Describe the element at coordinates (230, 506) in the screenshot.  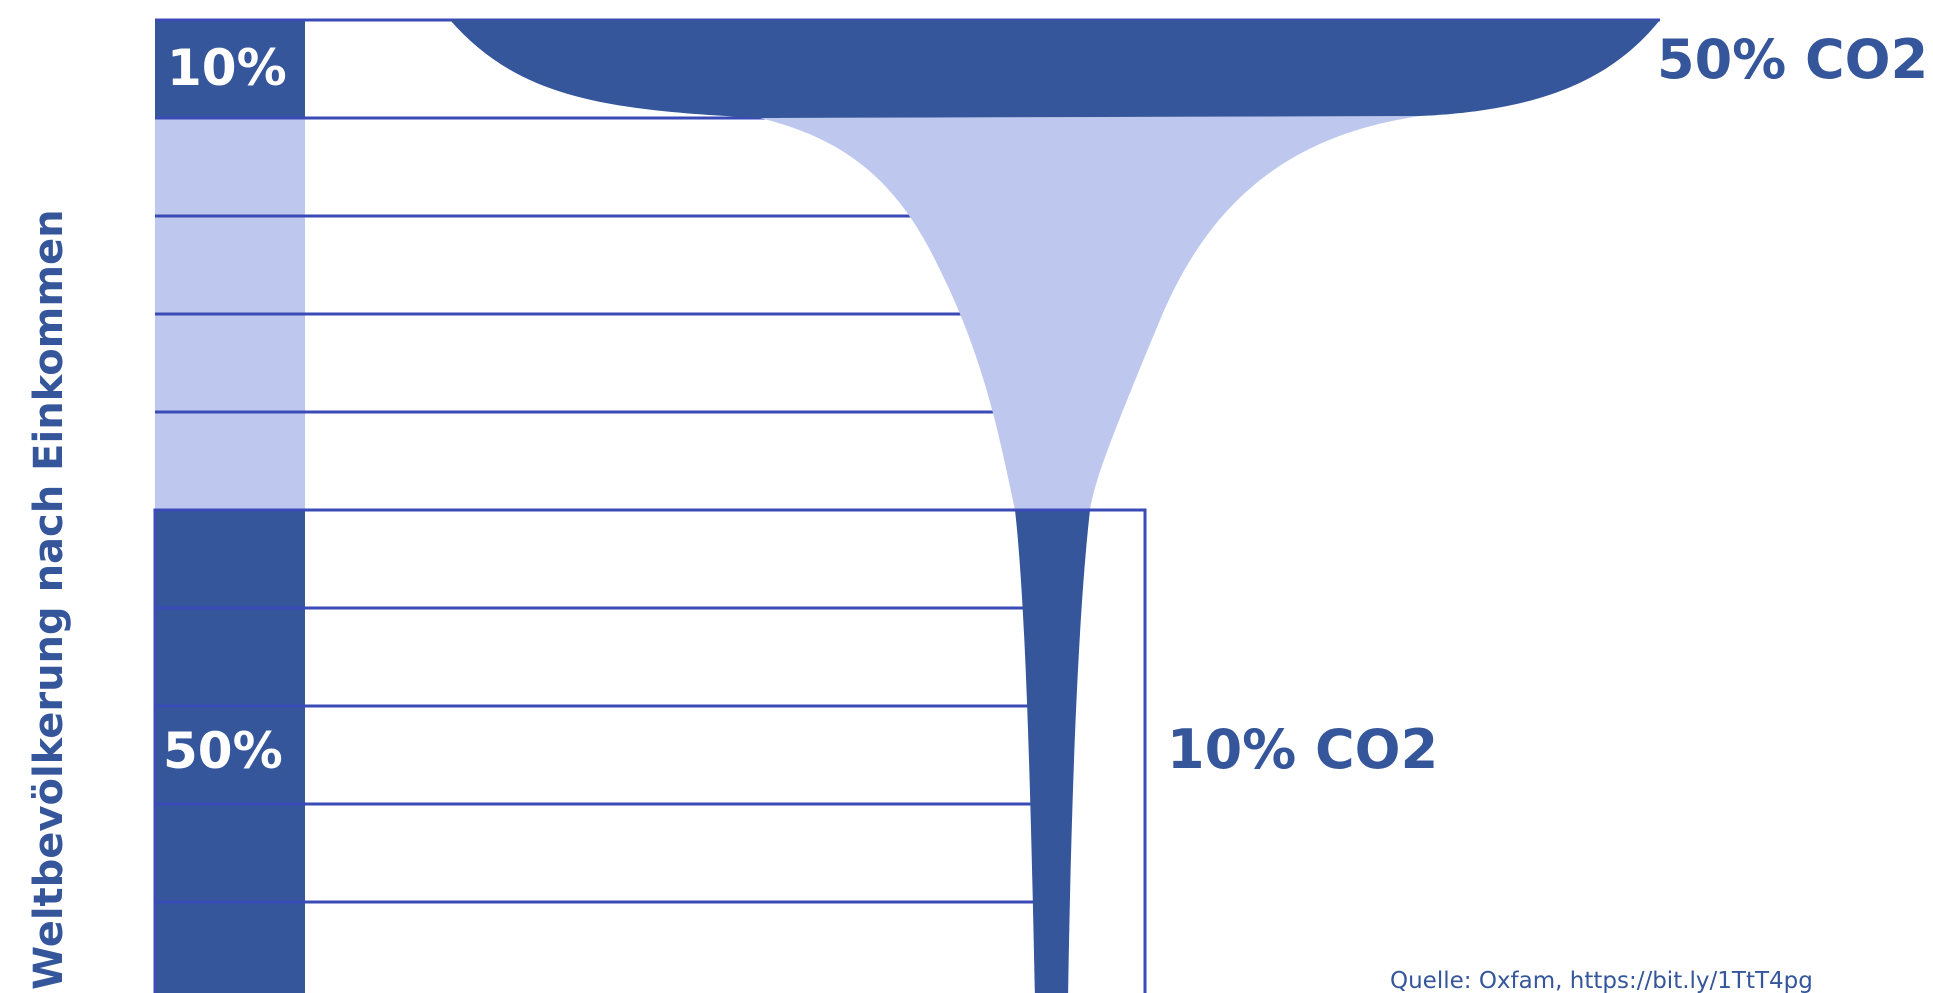
I see `population-column` at that location.